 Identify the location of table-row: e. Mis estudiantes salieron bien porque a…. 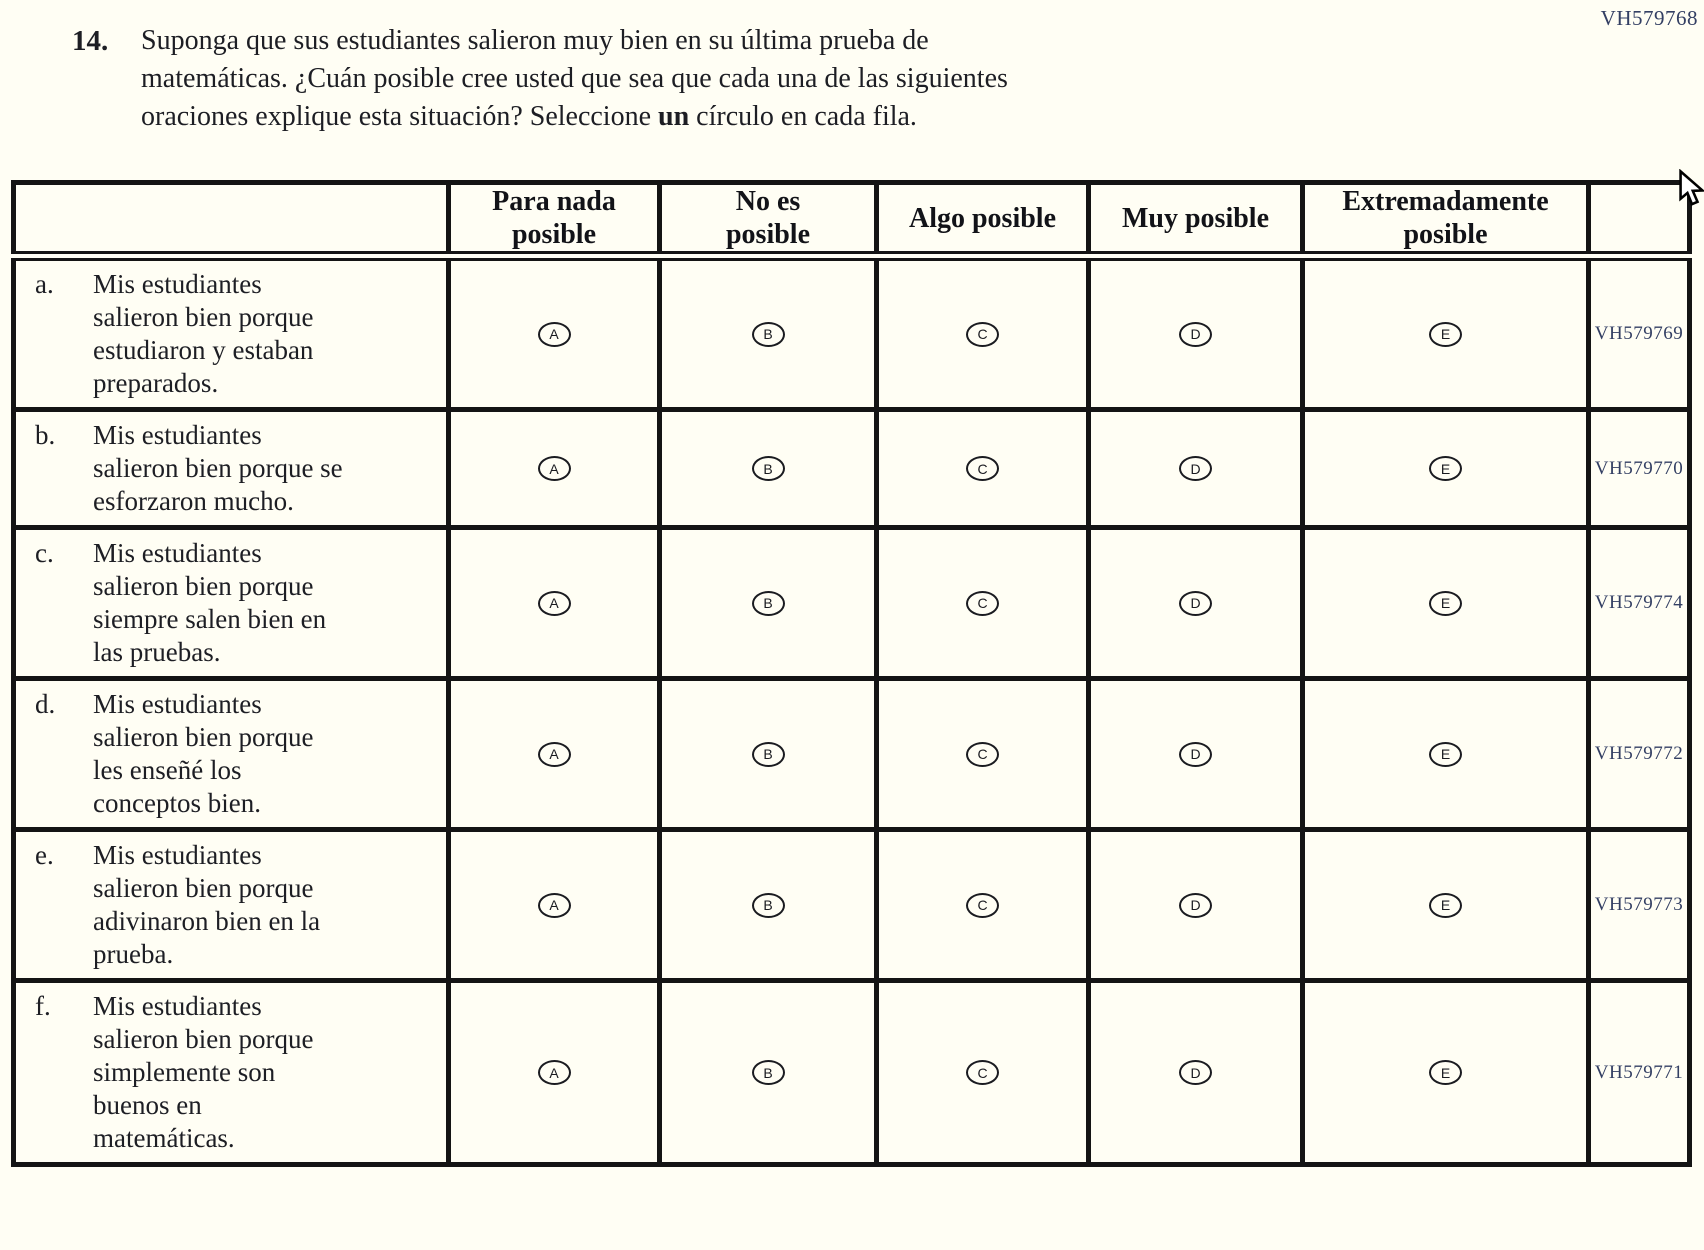
(851, 905).